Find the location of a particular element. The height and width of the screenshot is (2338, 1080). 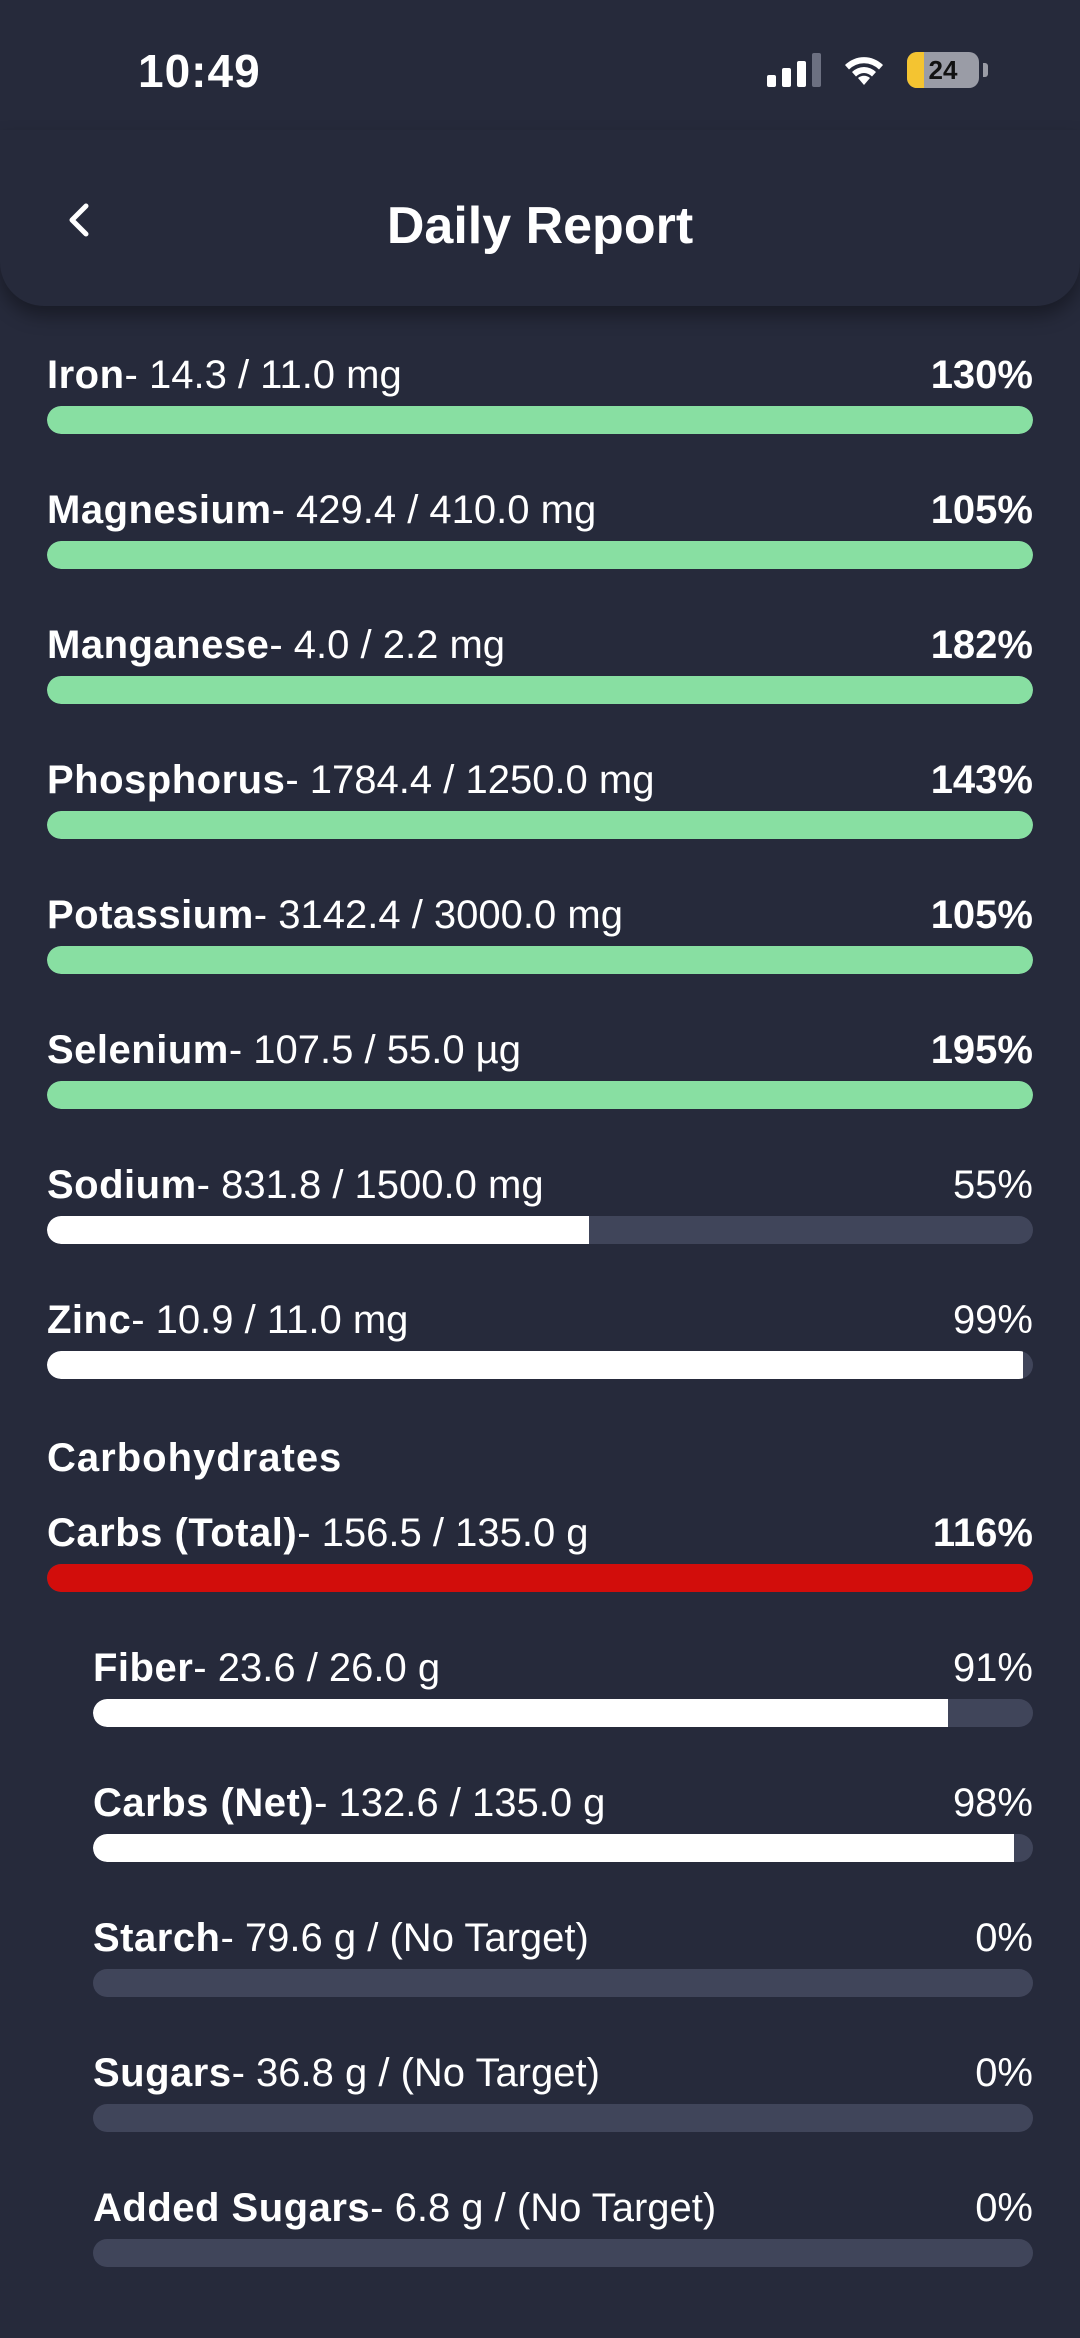

nutrient-row: Carbs (Total)- 156.5 / 135.0 g 116% is located at coordinates (540, 1548).